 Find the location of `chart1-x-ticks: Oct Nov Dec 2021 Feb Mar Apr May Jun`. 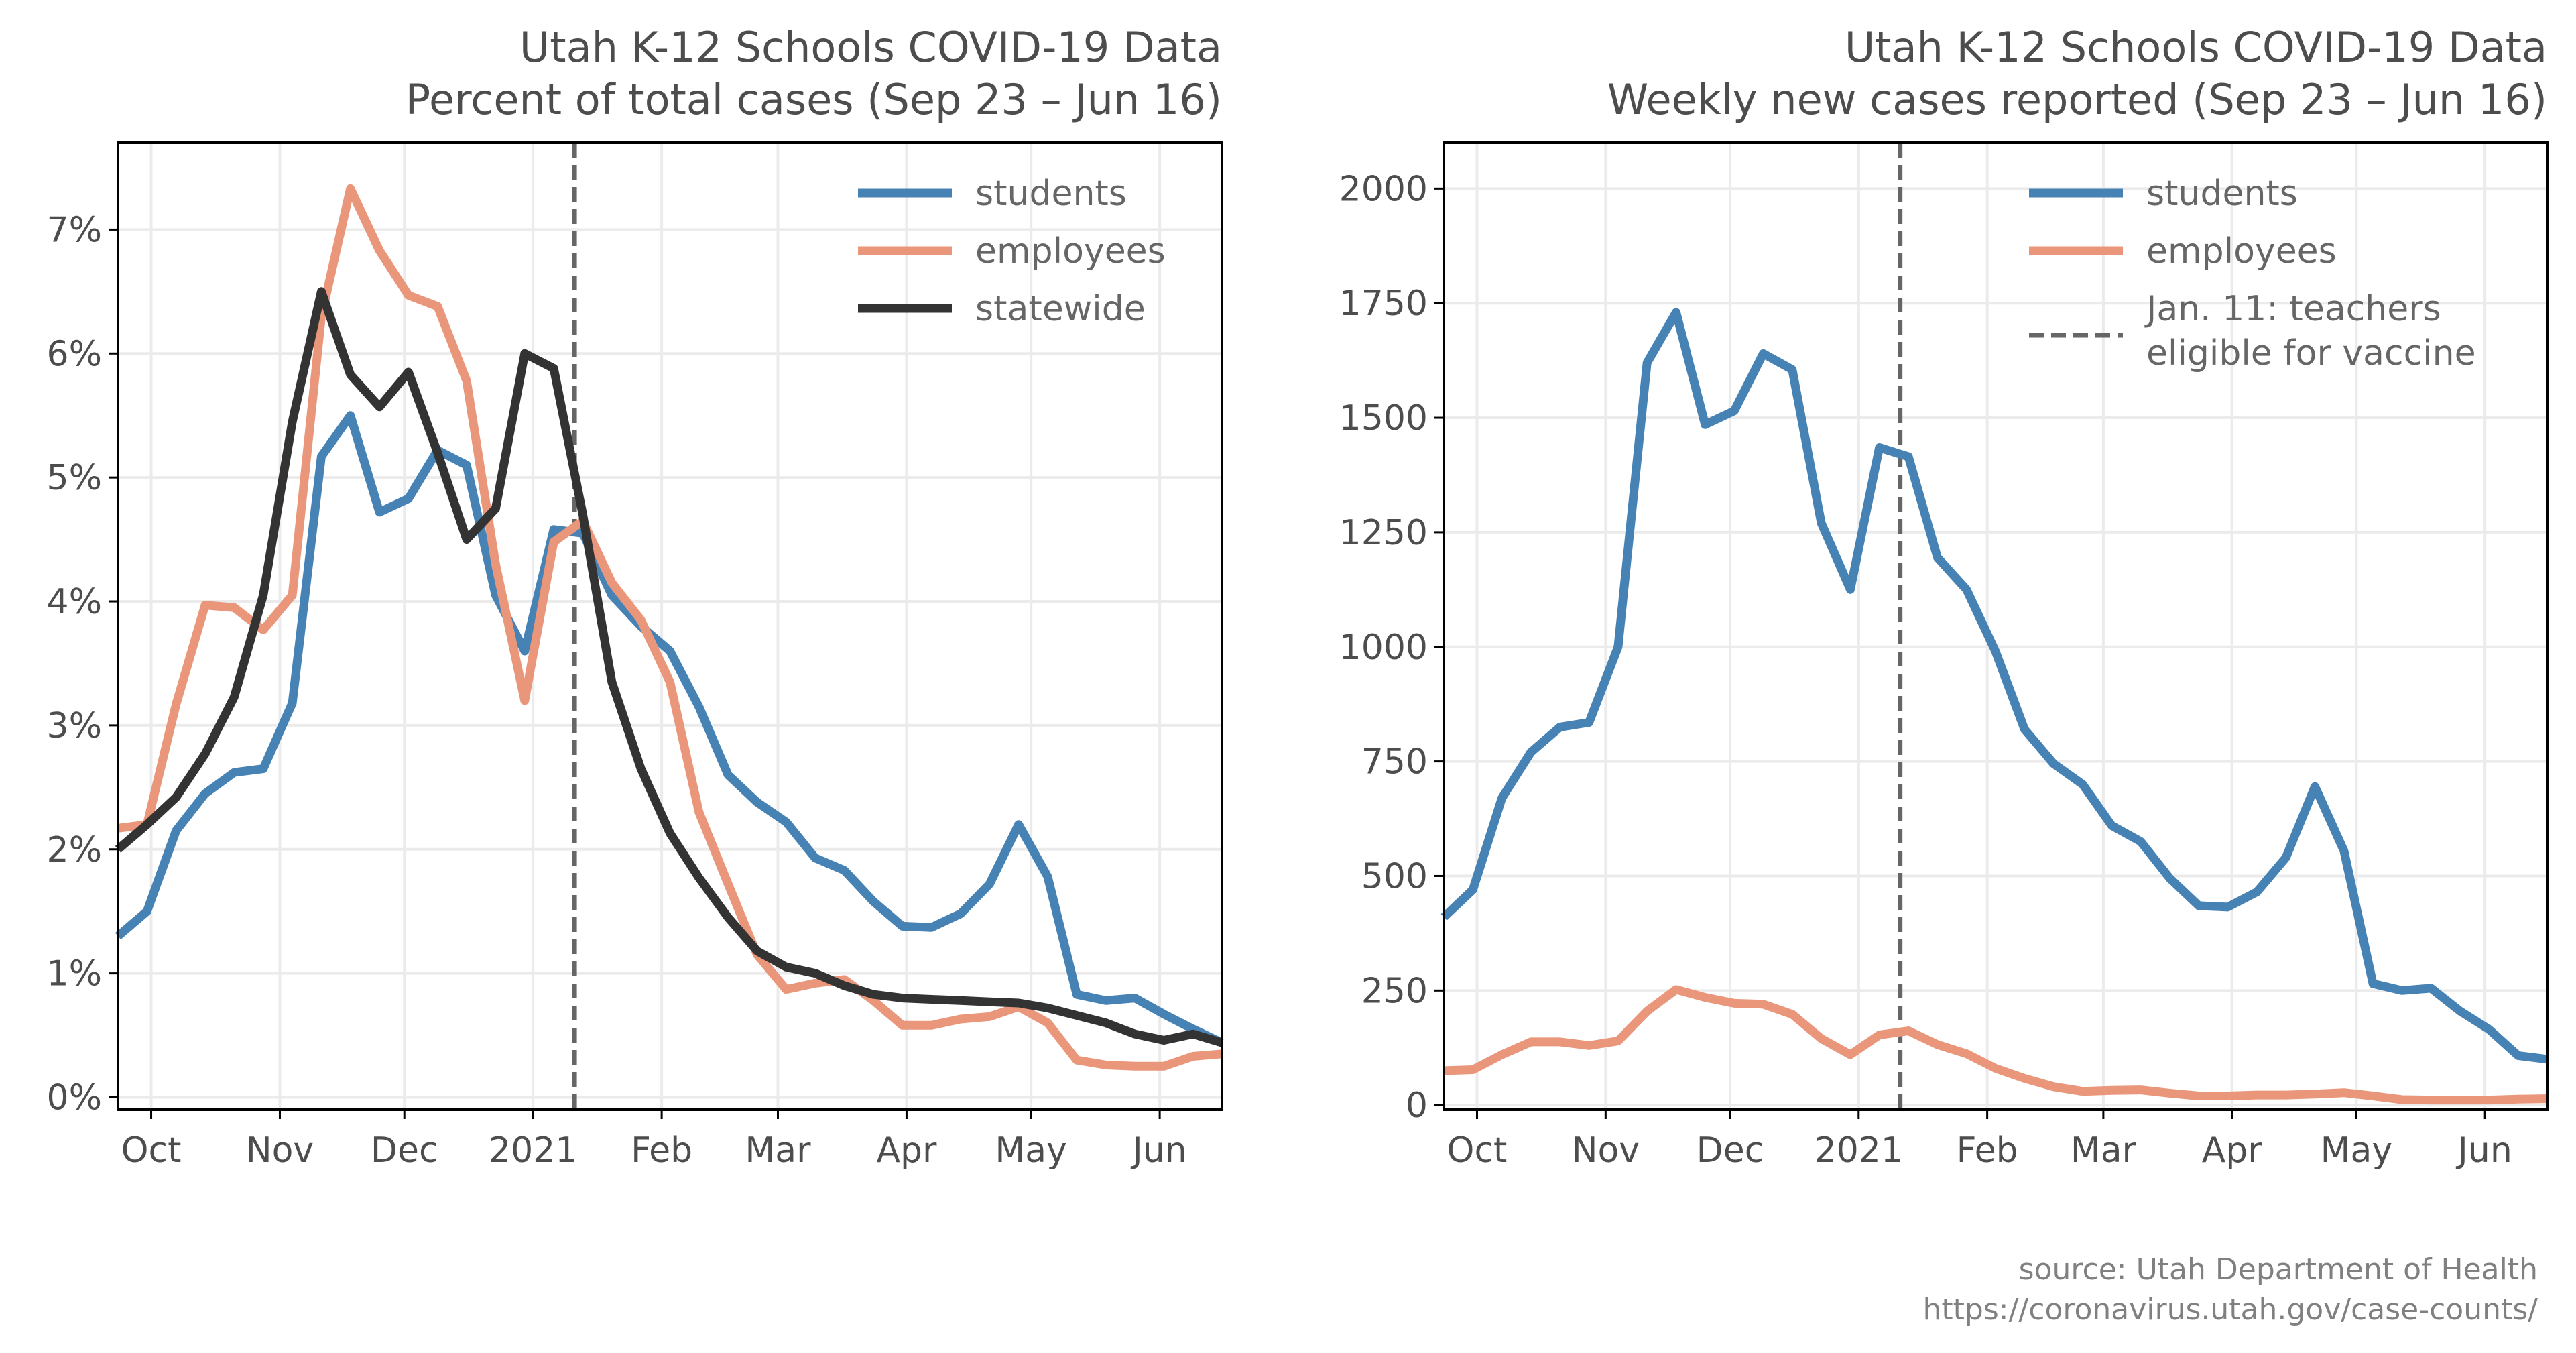

chart1-x-ticks: Oct Nov Dec 2021 Feb Mar Apr May Jun is located at coordinates (1980, 1140).